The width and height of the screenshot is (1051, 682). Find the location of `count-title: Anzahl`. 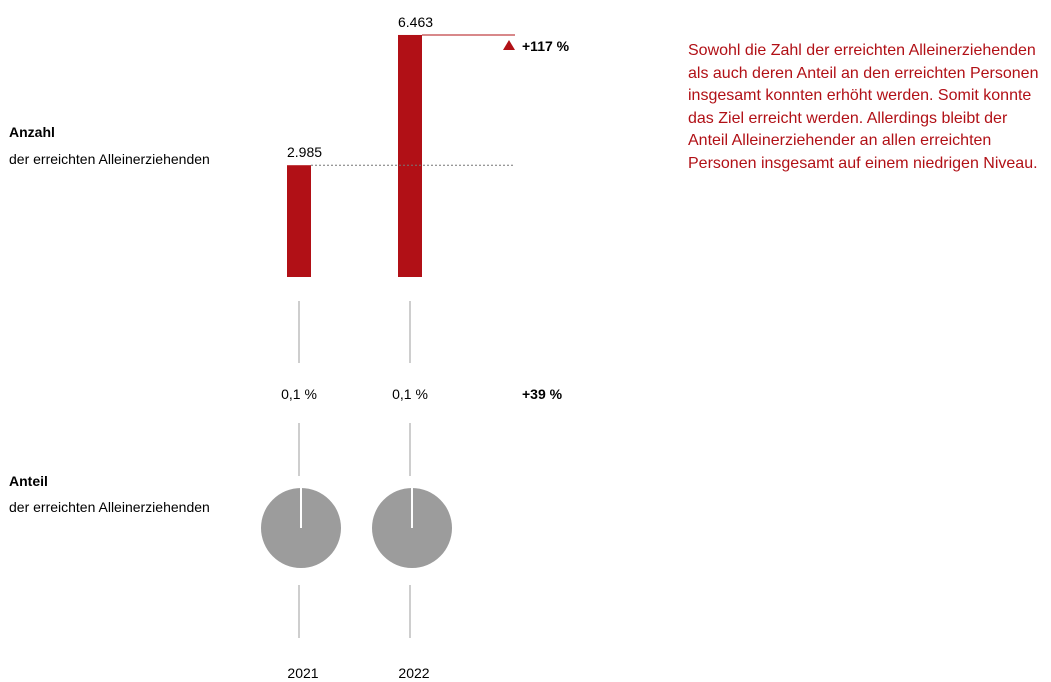

count-title: Anzahl is located at coordinates (32, 132).